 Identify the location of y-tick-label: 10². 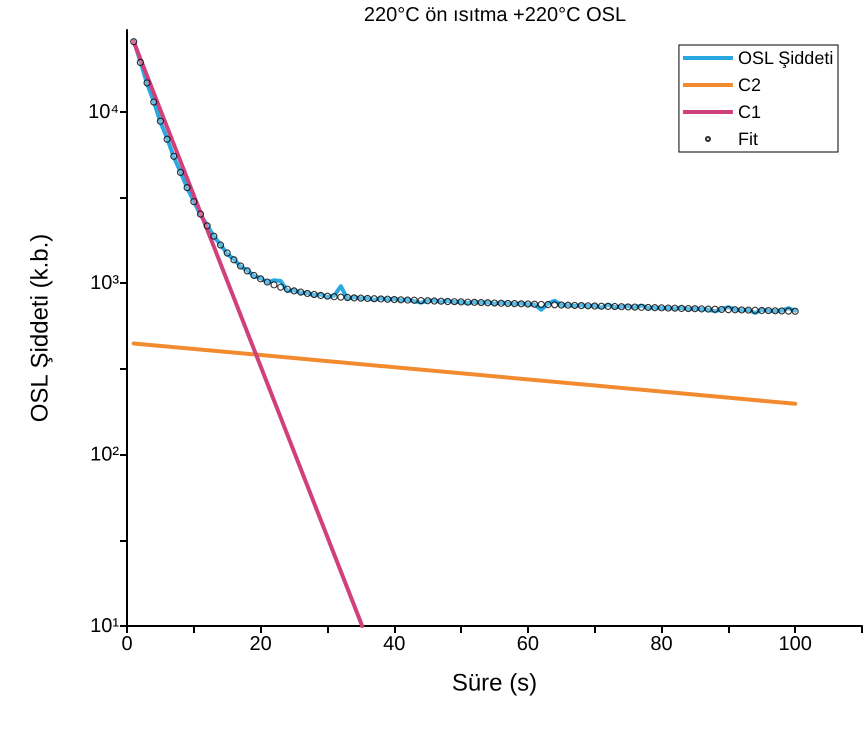
(105, 455).